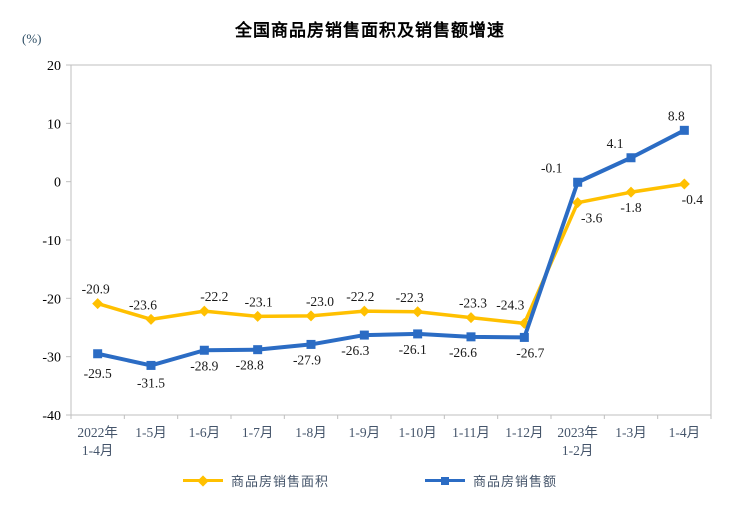 The image size is (740, 513). What do you see at coordinates (259, 301) in the screenshot?
I see `data-label: -23.1` at bounding box center [259, 301].